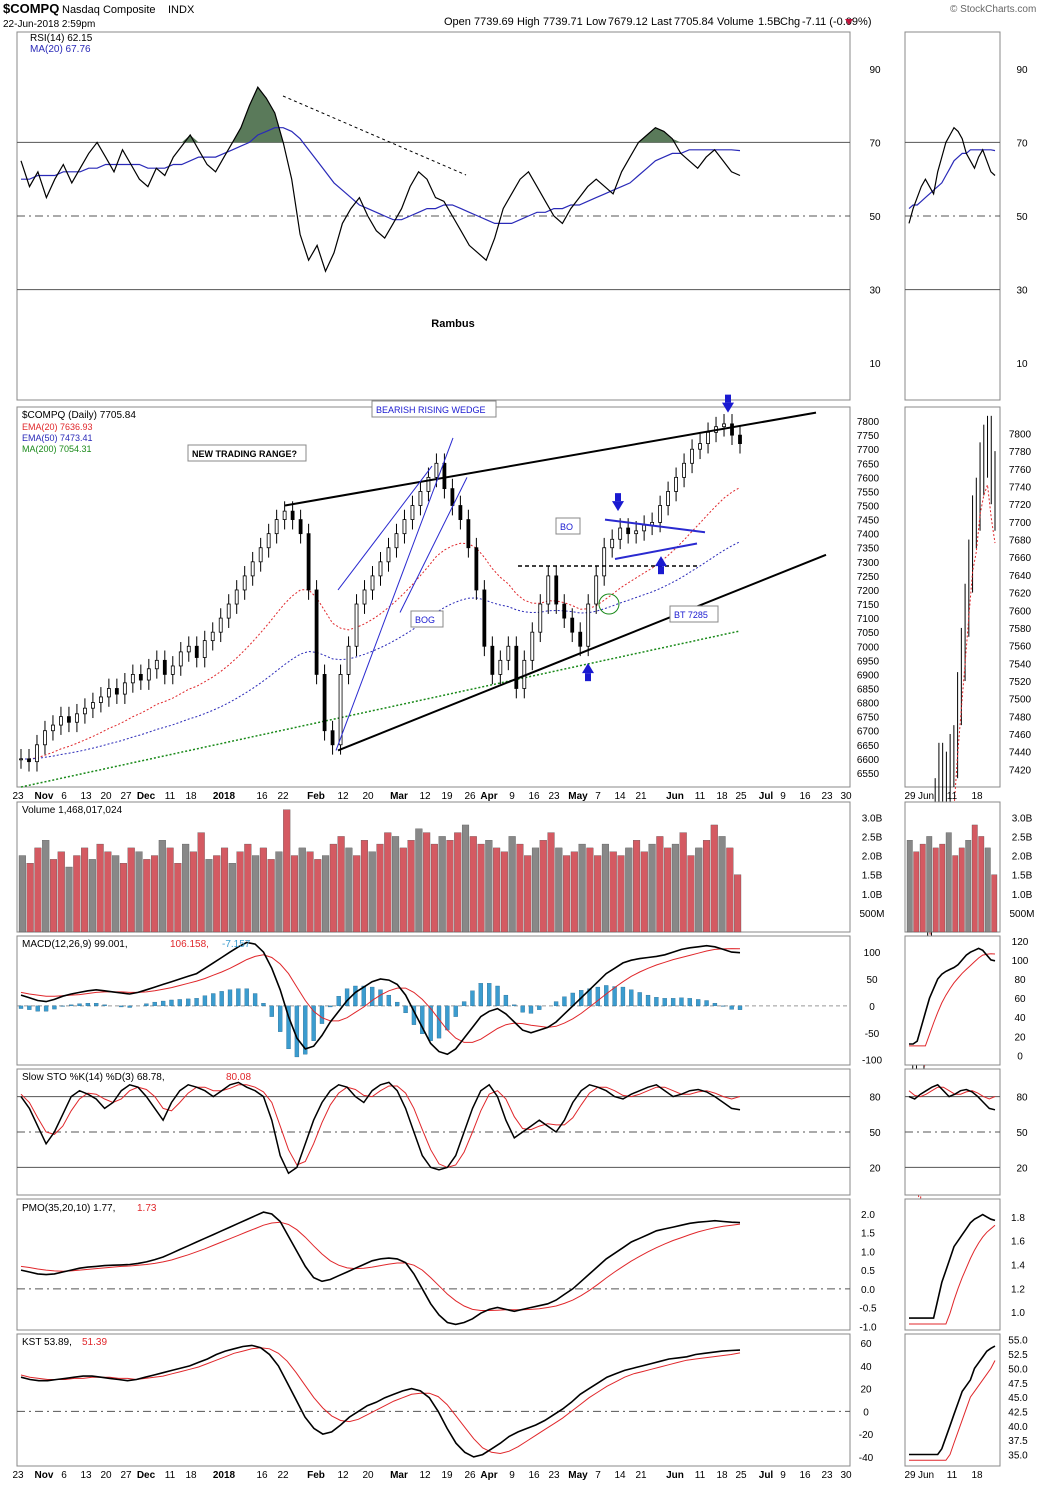 This screenshot has width=1050, height=1489. Describe the element at coordinates (952, 1410) in the screenshot. I see `inset-kst-signal` at that location.